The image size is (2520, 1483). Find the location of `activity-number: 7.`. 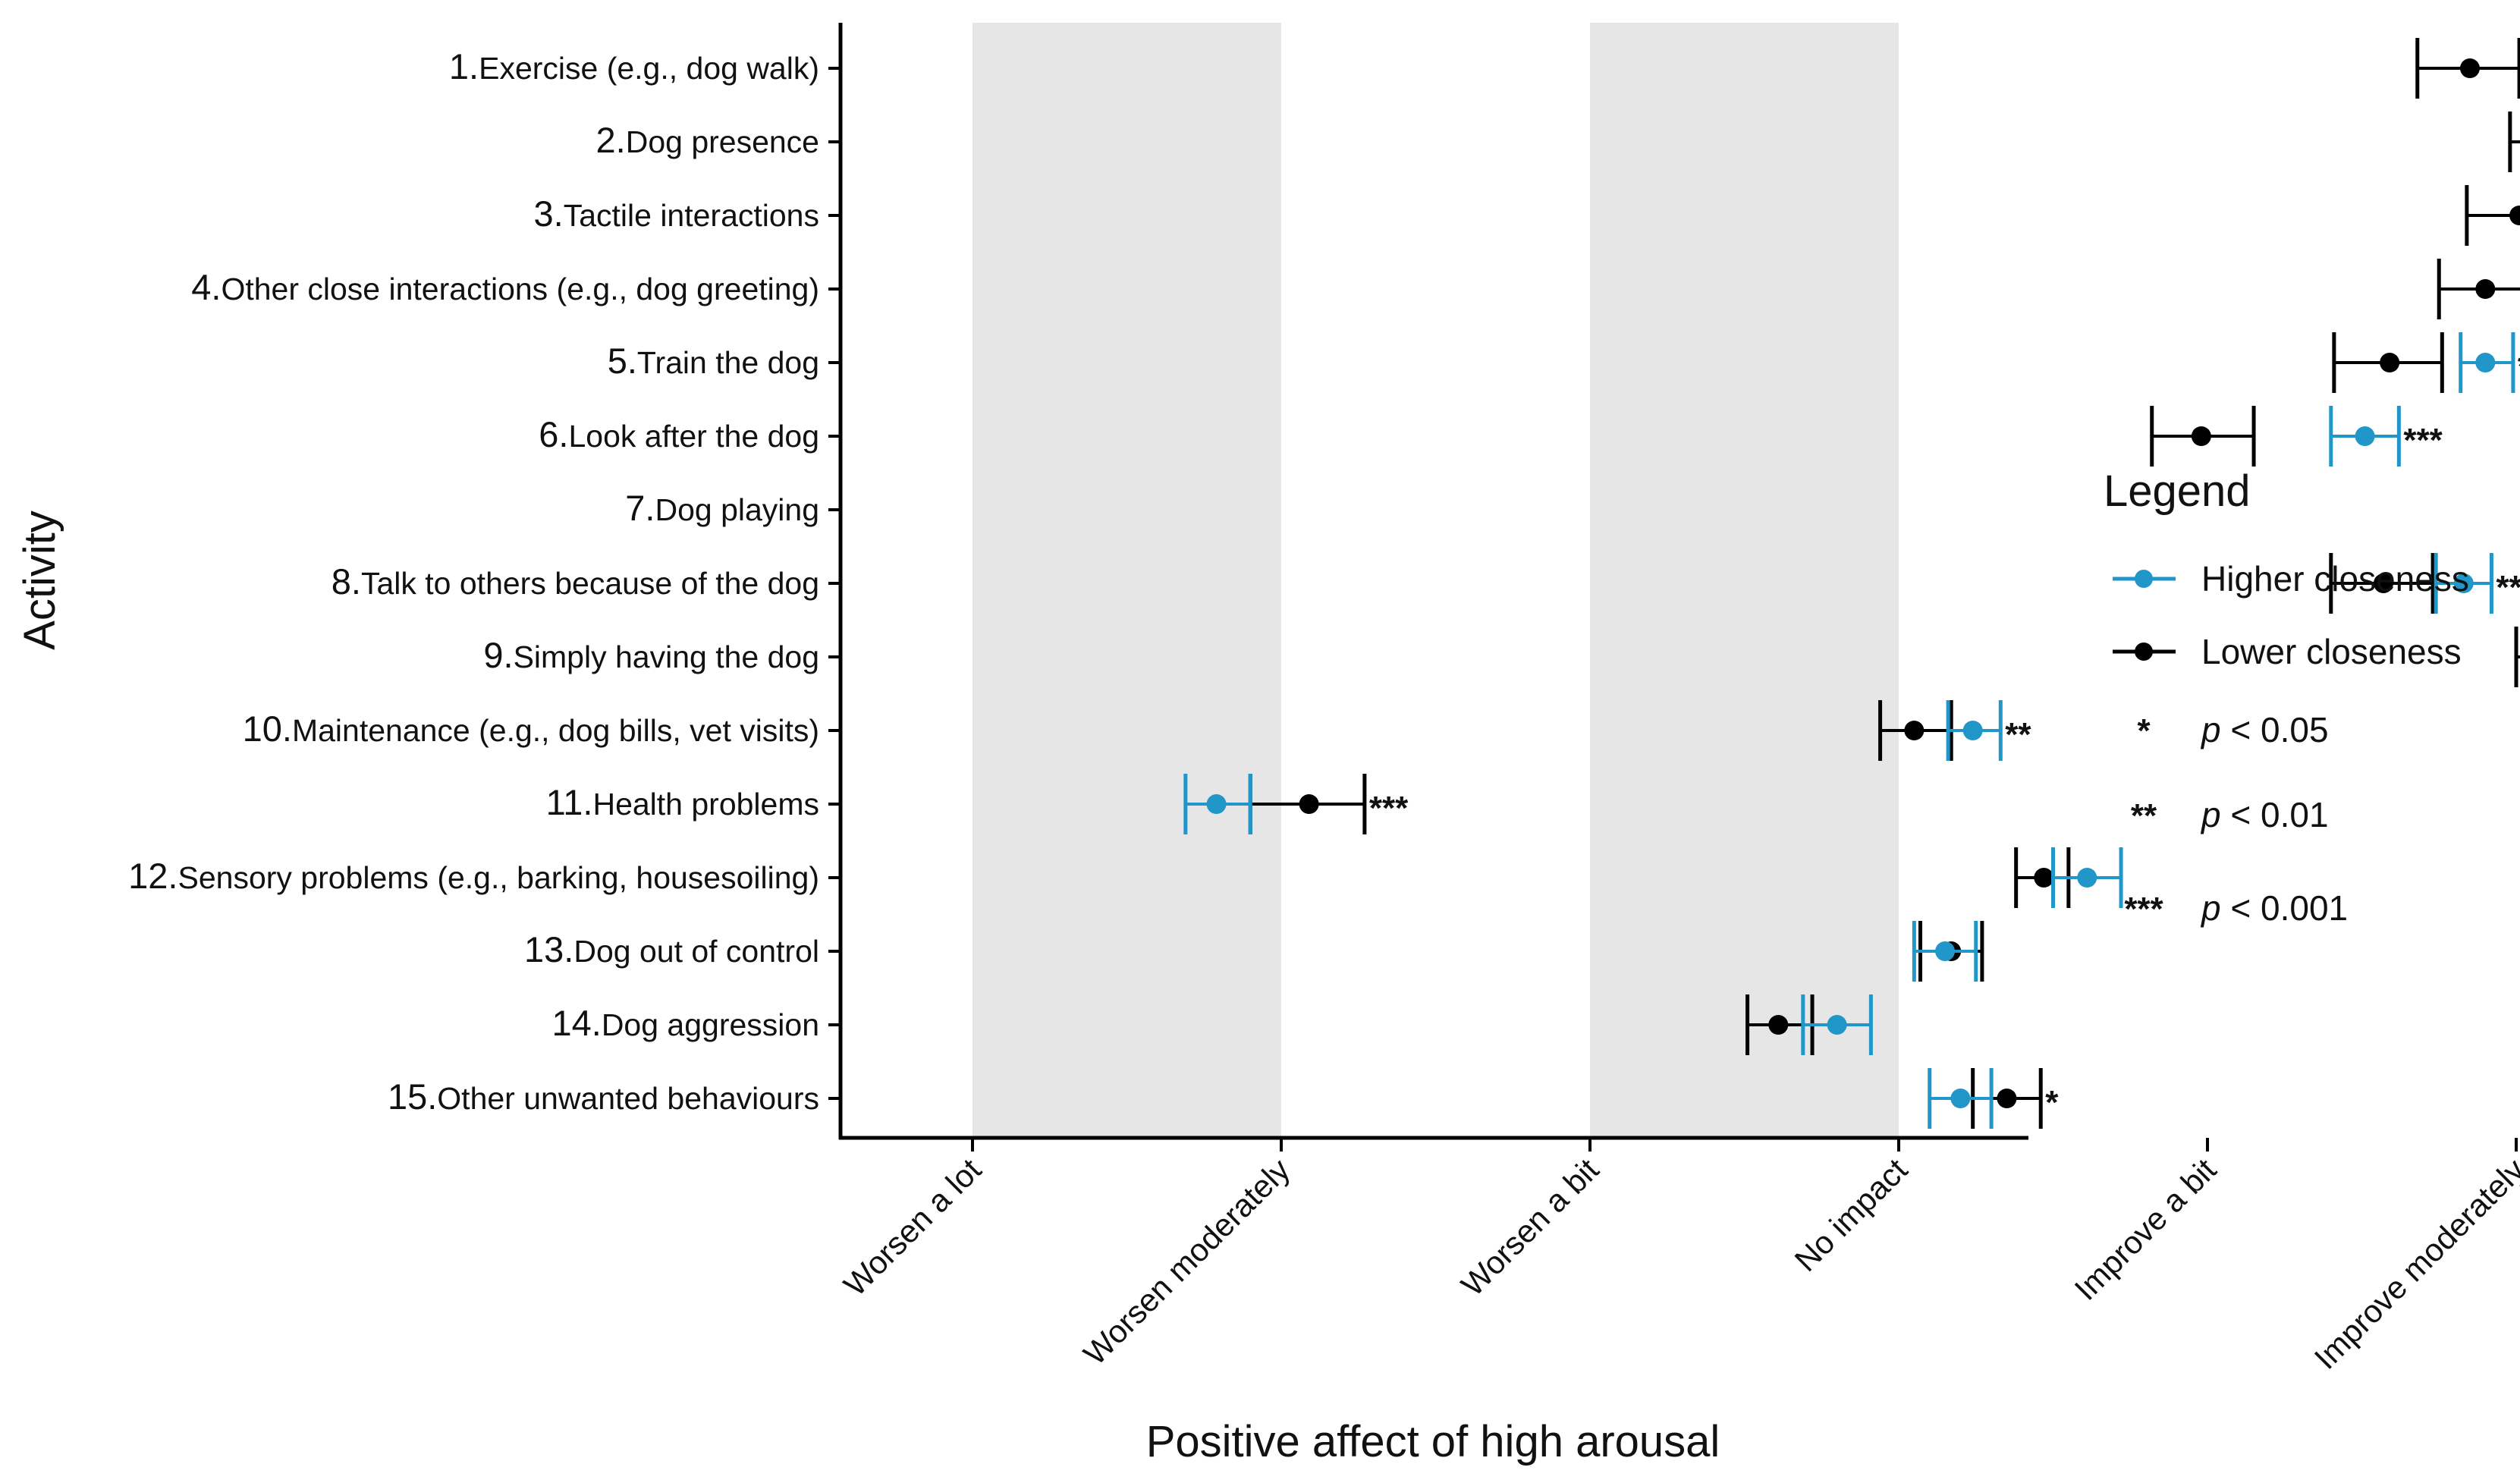

activity-number: 7. is located at coordinates (640, 508).